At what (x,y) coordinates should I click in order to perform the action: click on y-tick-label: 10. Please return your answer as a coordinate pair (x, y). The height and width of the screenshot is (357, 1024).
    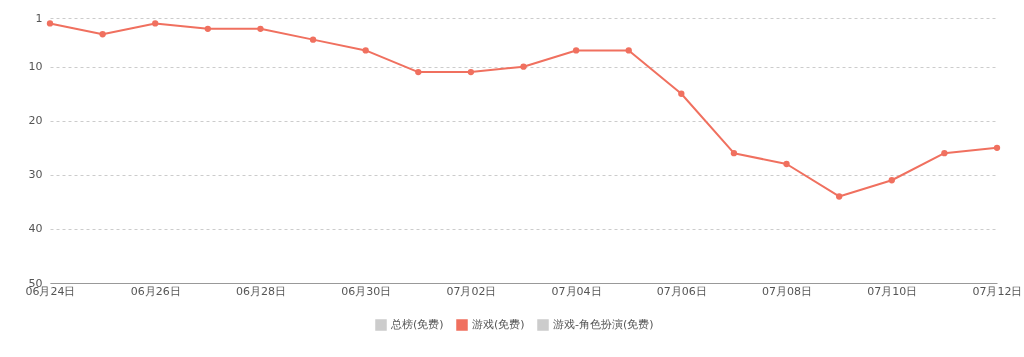
    Looking at the image, I should click on (35, 67).